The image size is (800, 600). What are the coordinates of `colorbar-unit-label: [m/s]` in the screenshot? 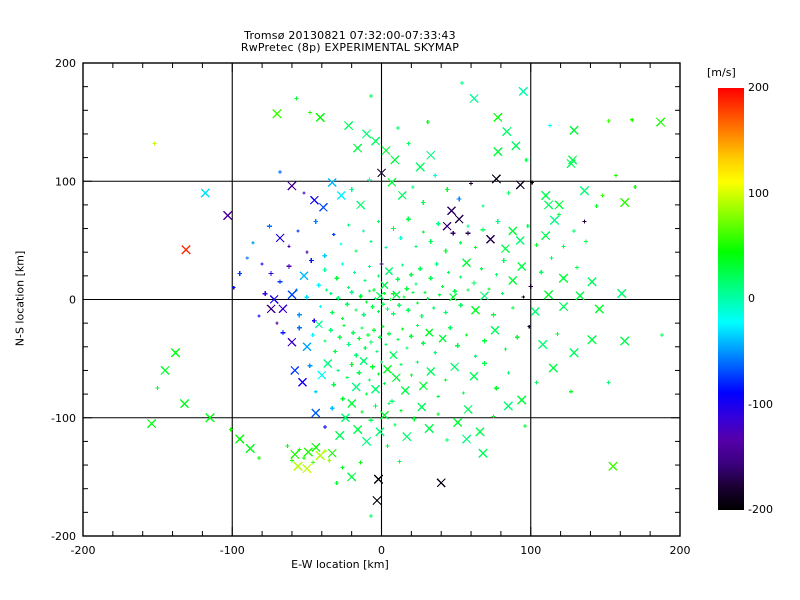 It's located at (721, 72).